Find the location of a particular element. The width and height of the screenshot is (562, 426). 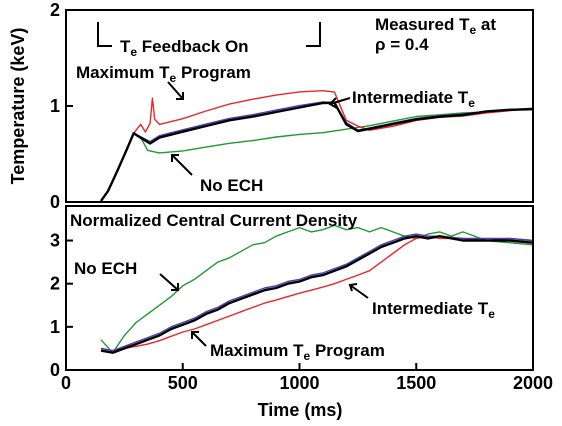

time-x-ticks: 0 500 1000 1500 2000 is located at coordinates (307, 378).